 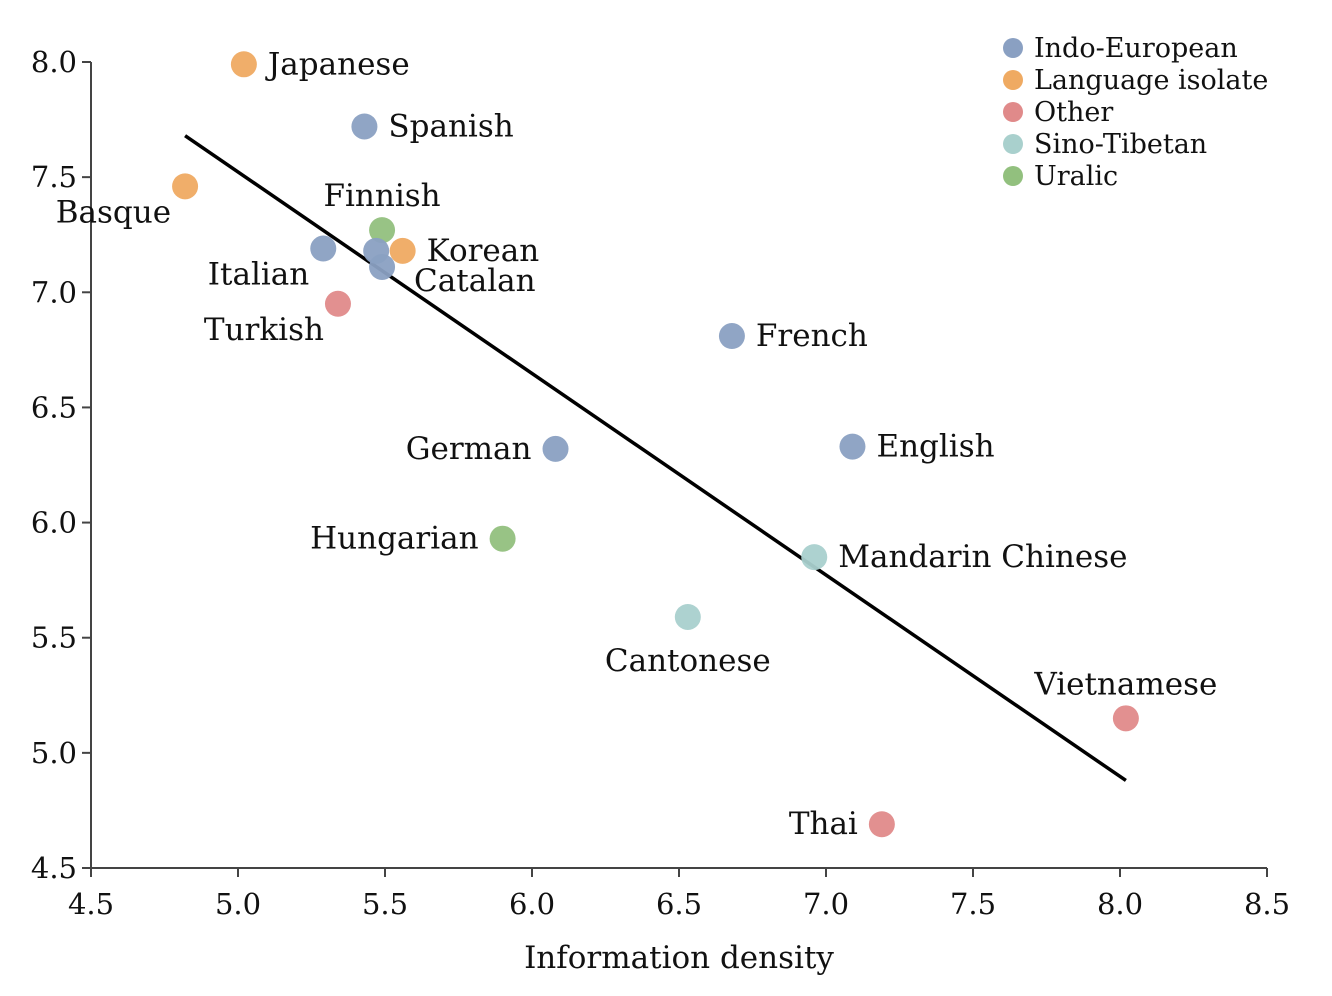 What do you see at coordinates (54, 523) in the screenshot?
I see `y-tick-label: 6.0` at bounding box center [54, 523].